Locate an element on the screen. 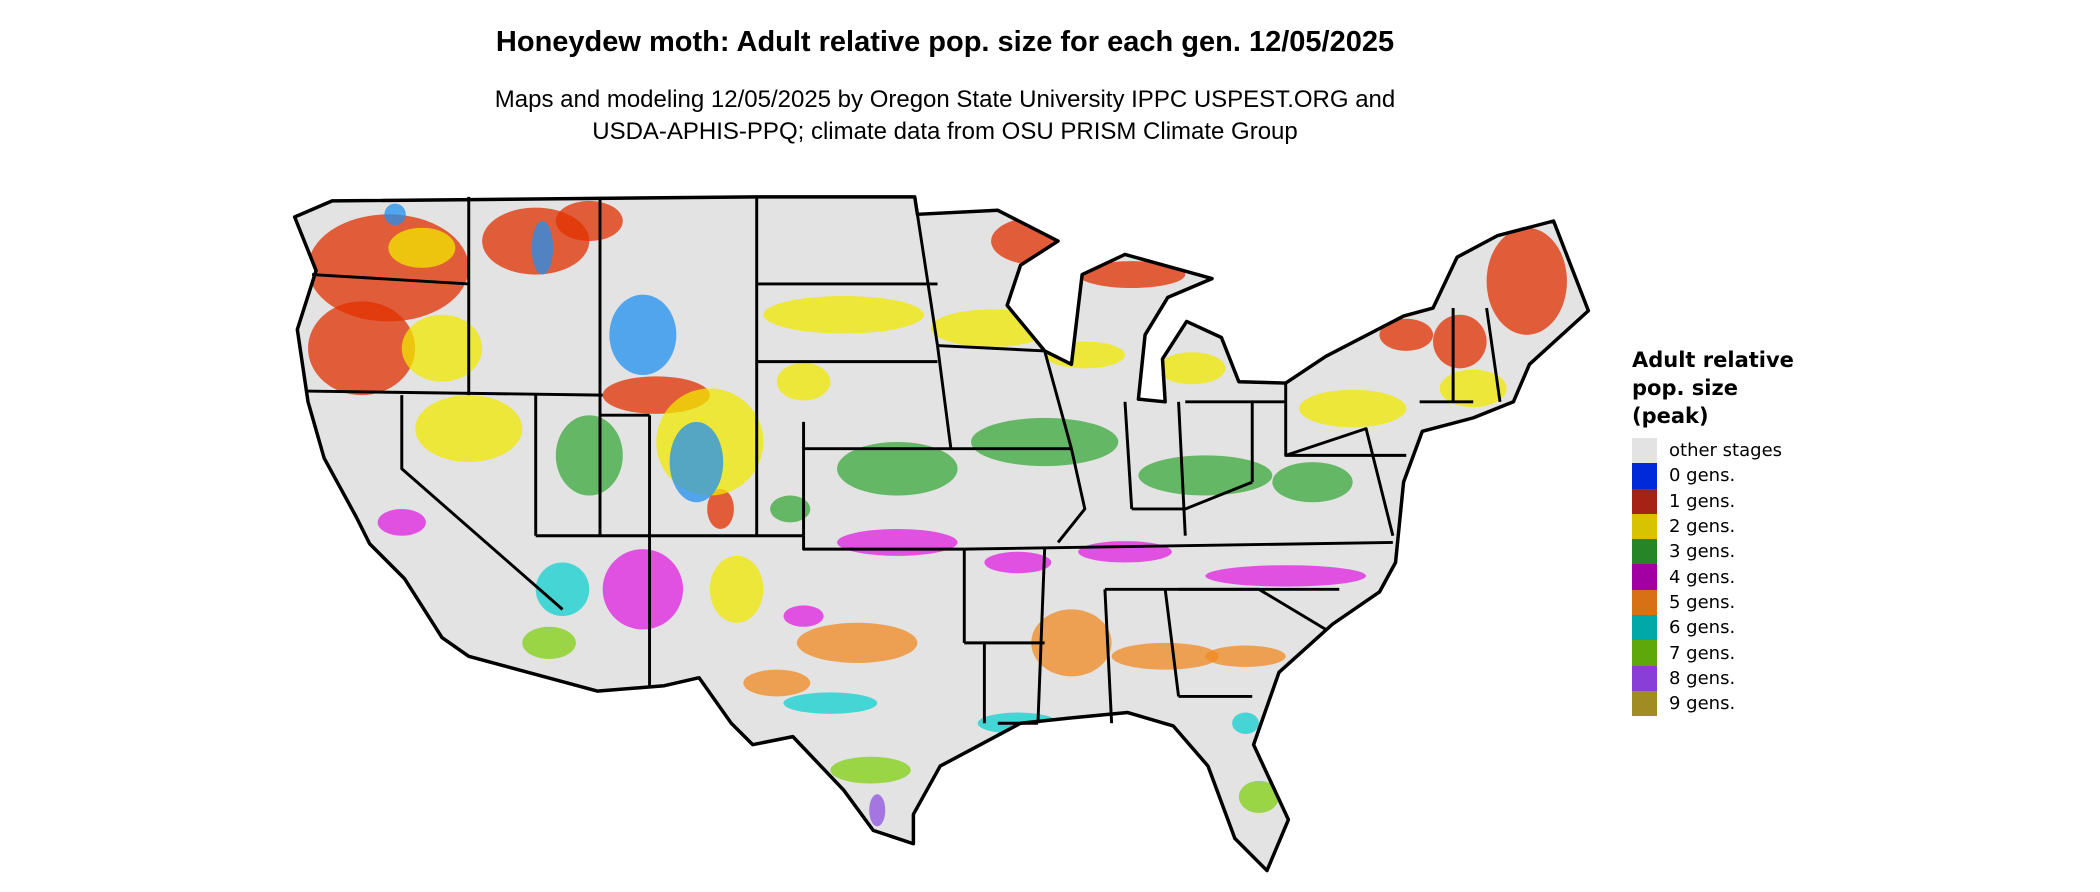  legend-item: 1 gens. is located at coordinates (1713, 501).